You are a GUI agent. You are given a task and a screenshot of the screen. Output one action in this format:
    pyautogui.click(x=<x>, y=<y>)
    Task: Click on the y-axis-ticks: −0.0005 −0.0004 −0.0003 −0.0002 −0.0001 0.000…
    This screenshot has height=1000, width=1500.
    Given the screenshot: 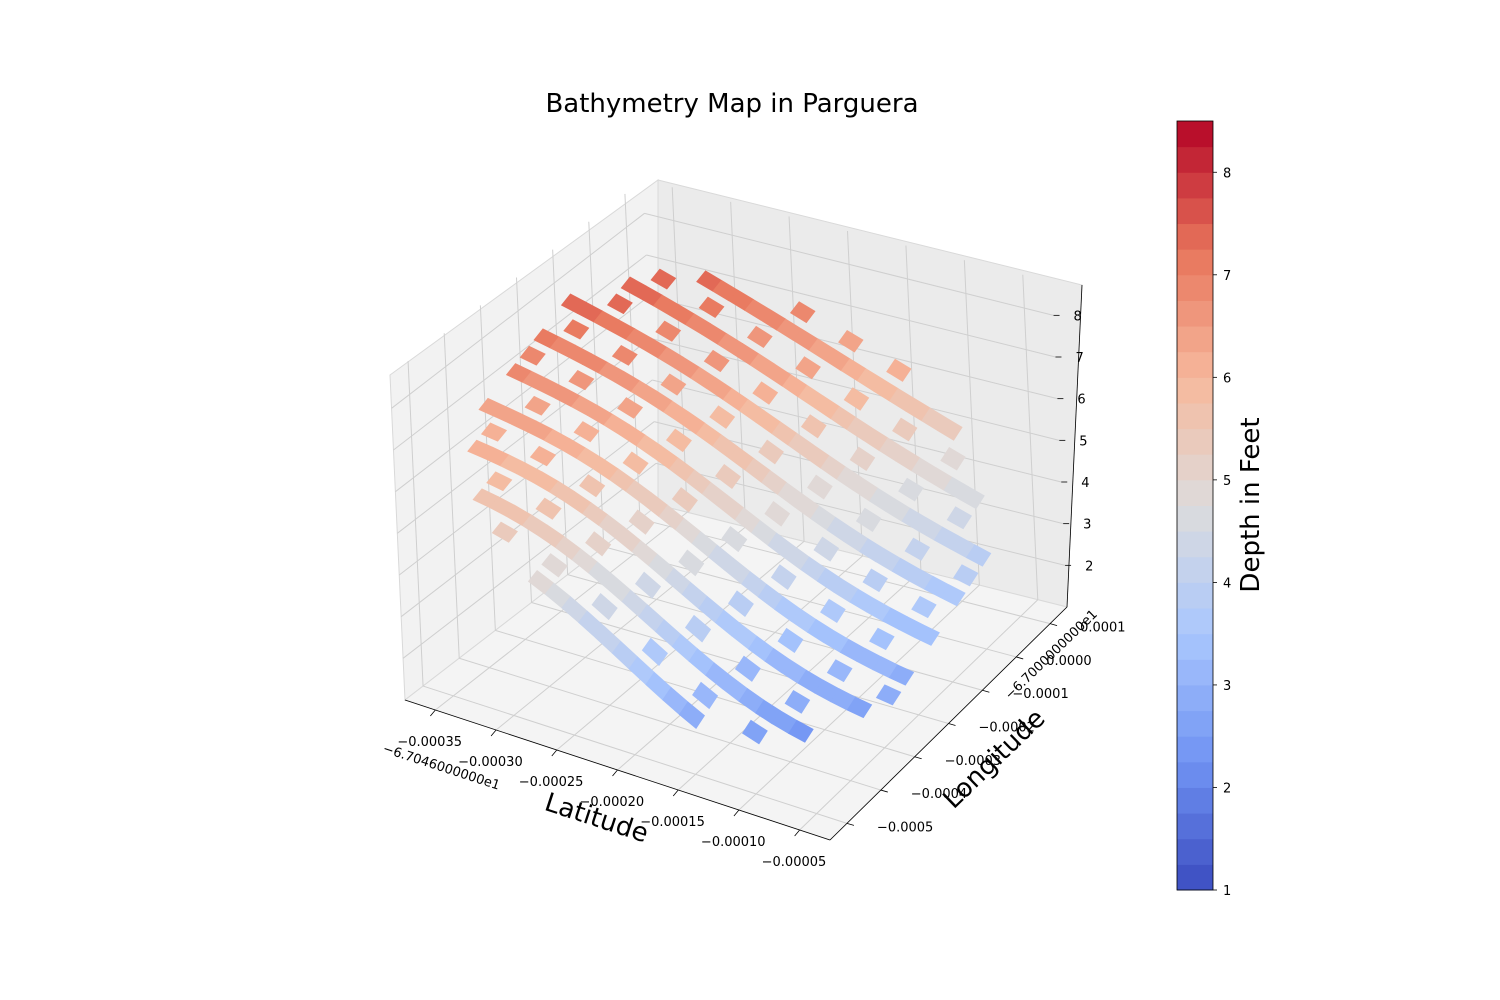 What is the action you would take?
    pyautogui.click(x=986, y=728)
    